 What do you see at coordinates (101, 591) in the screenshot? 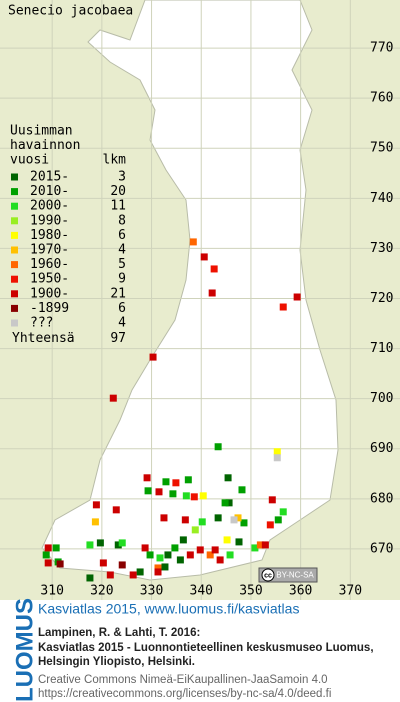
I see `x-tick-label: 320` at bounding box center [101, 591].